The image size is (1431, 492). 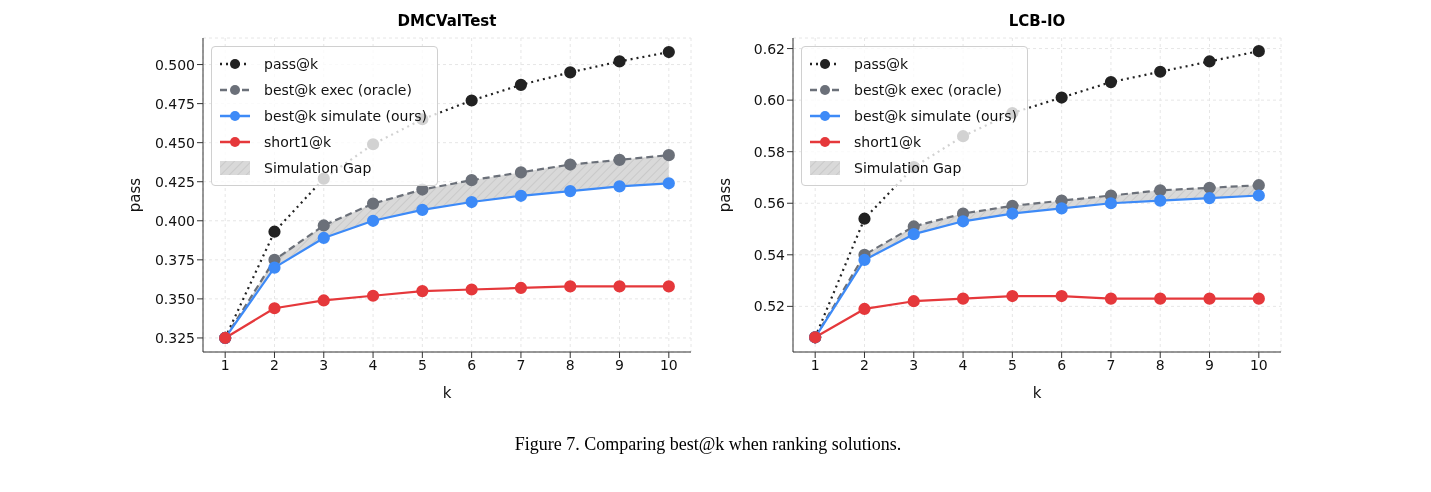 What do you see at coordinates (769, 306) in the screenshot?
I see `y-tick-label: 0.52` at bounding box center [769, 306].